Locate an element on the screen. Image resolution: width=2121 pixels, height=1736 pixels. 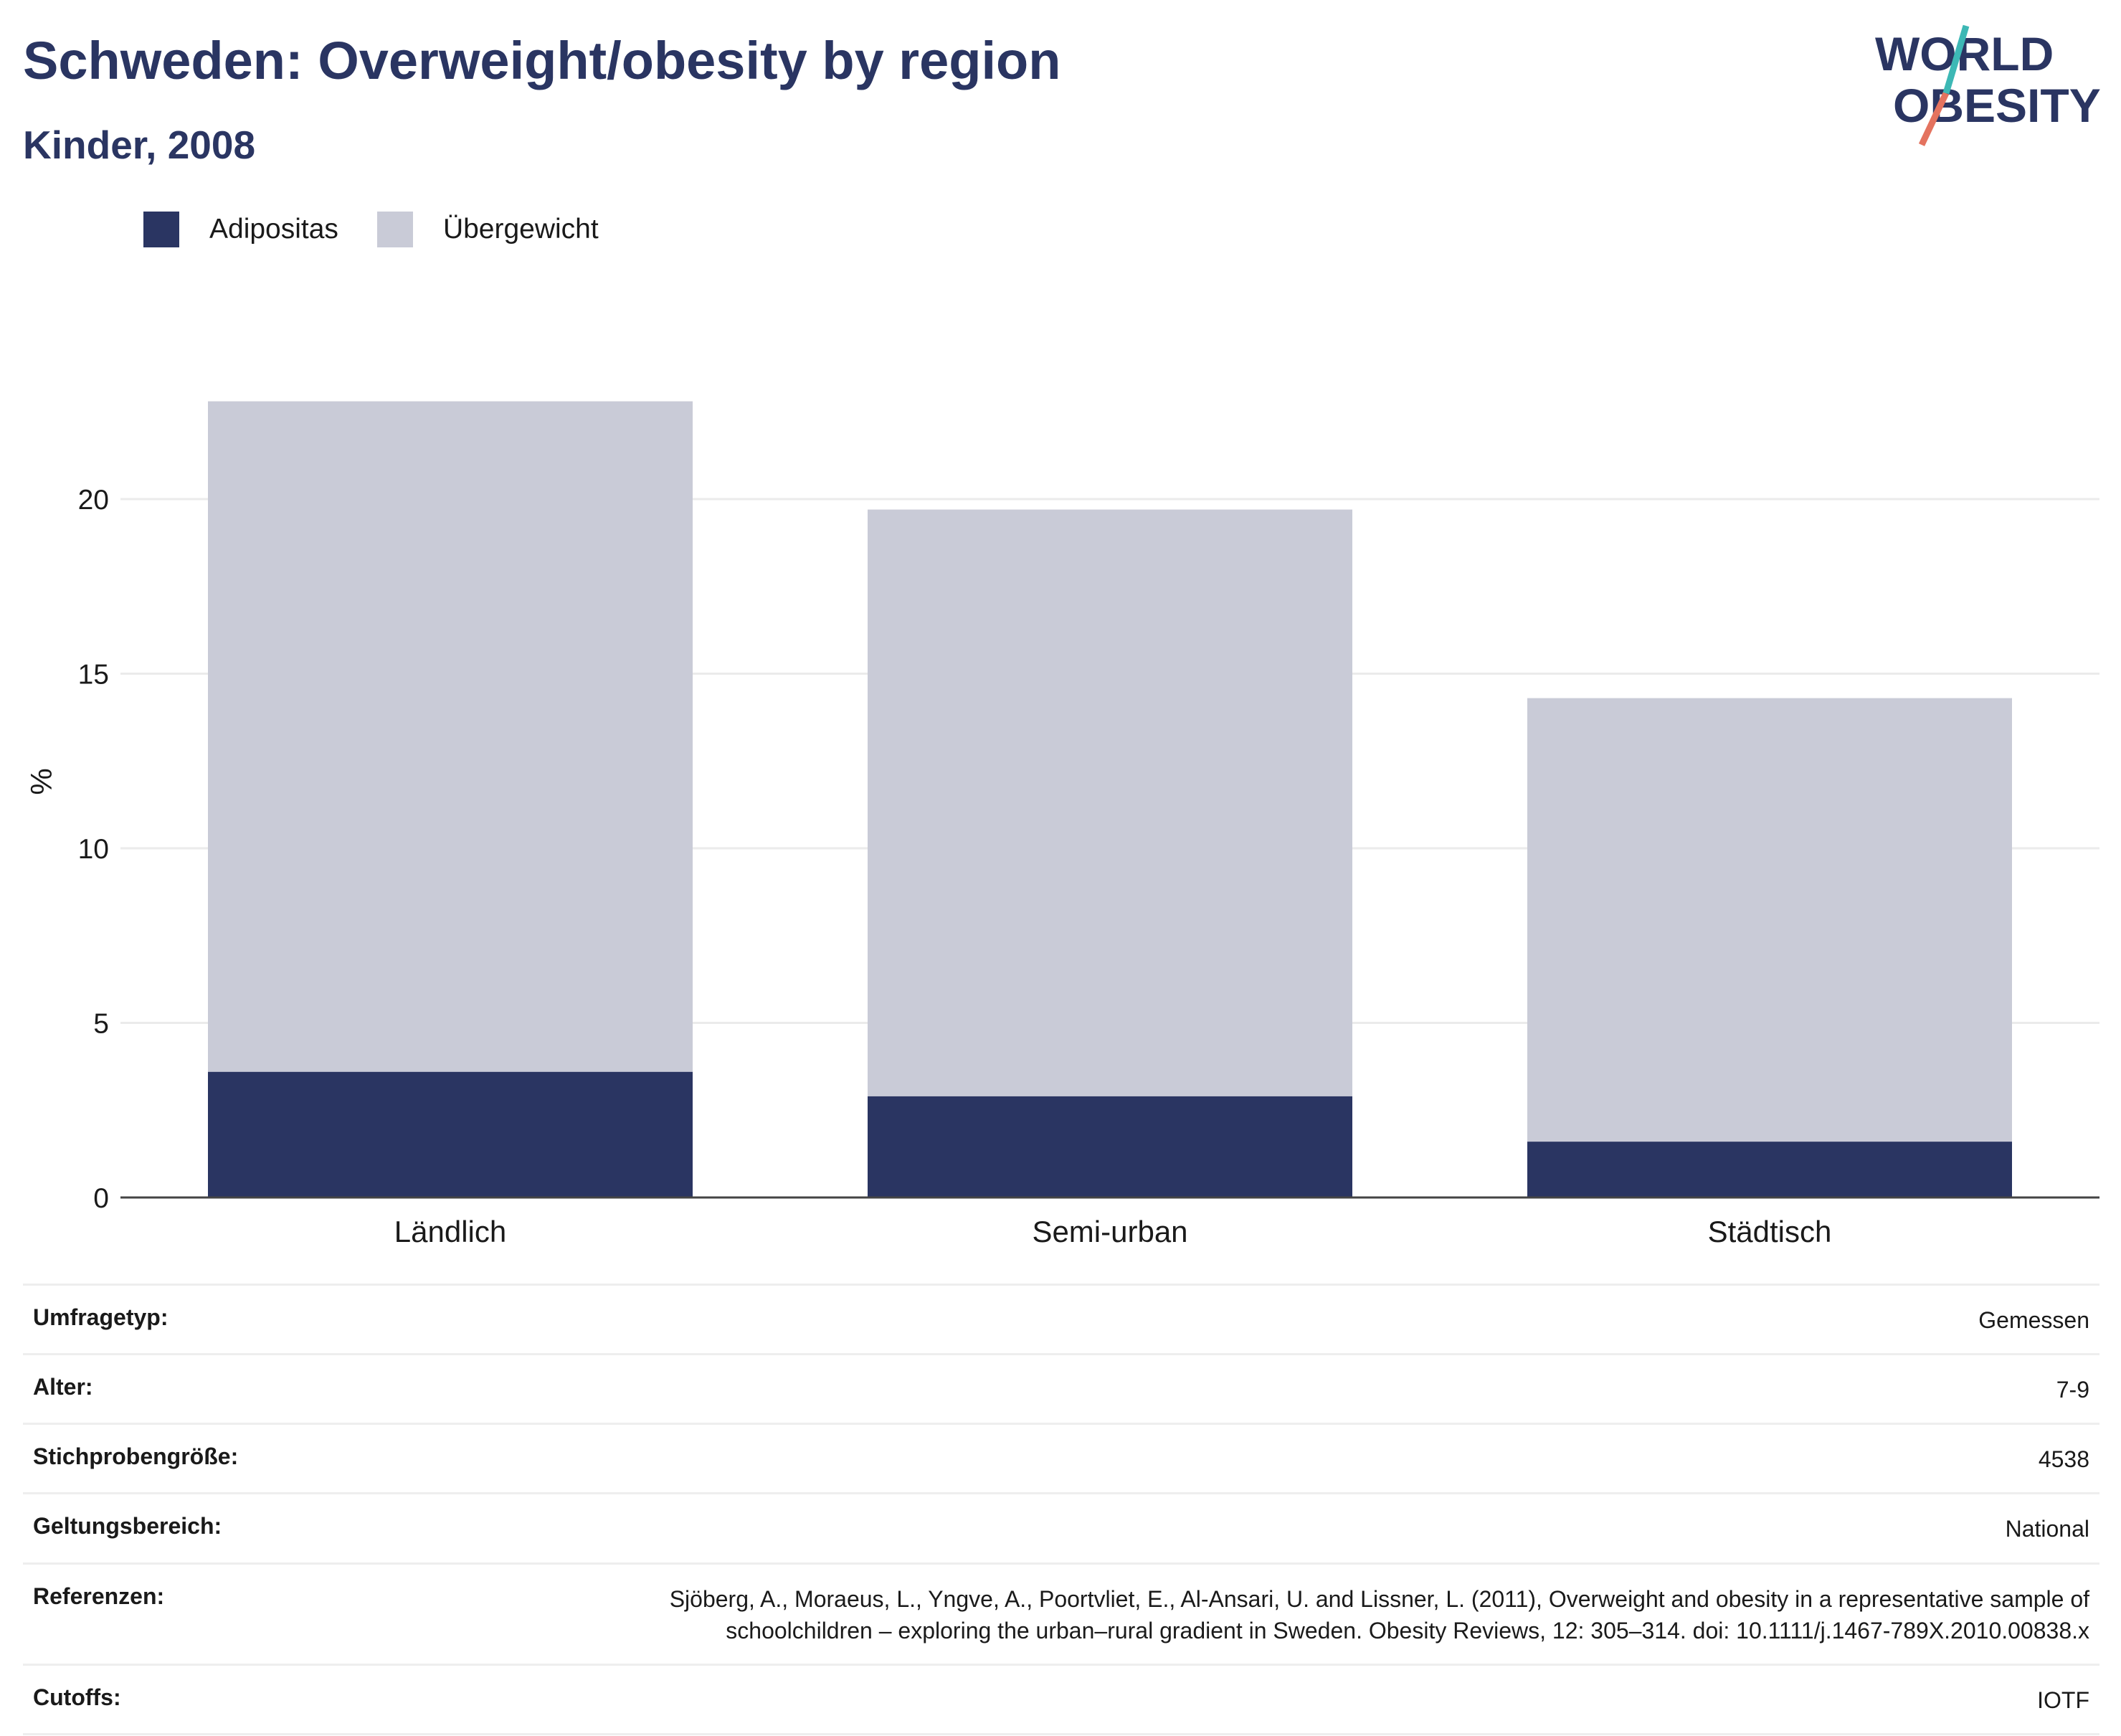
legend-item-overweight: Übergewicht is located at coordinates (487, 230).